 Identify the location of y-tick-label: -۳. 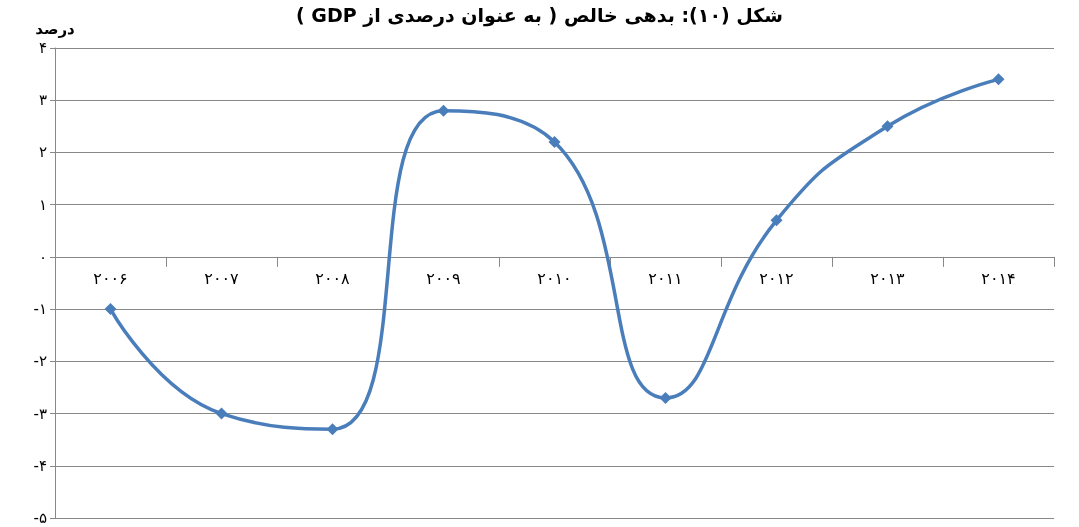
(40, 413).